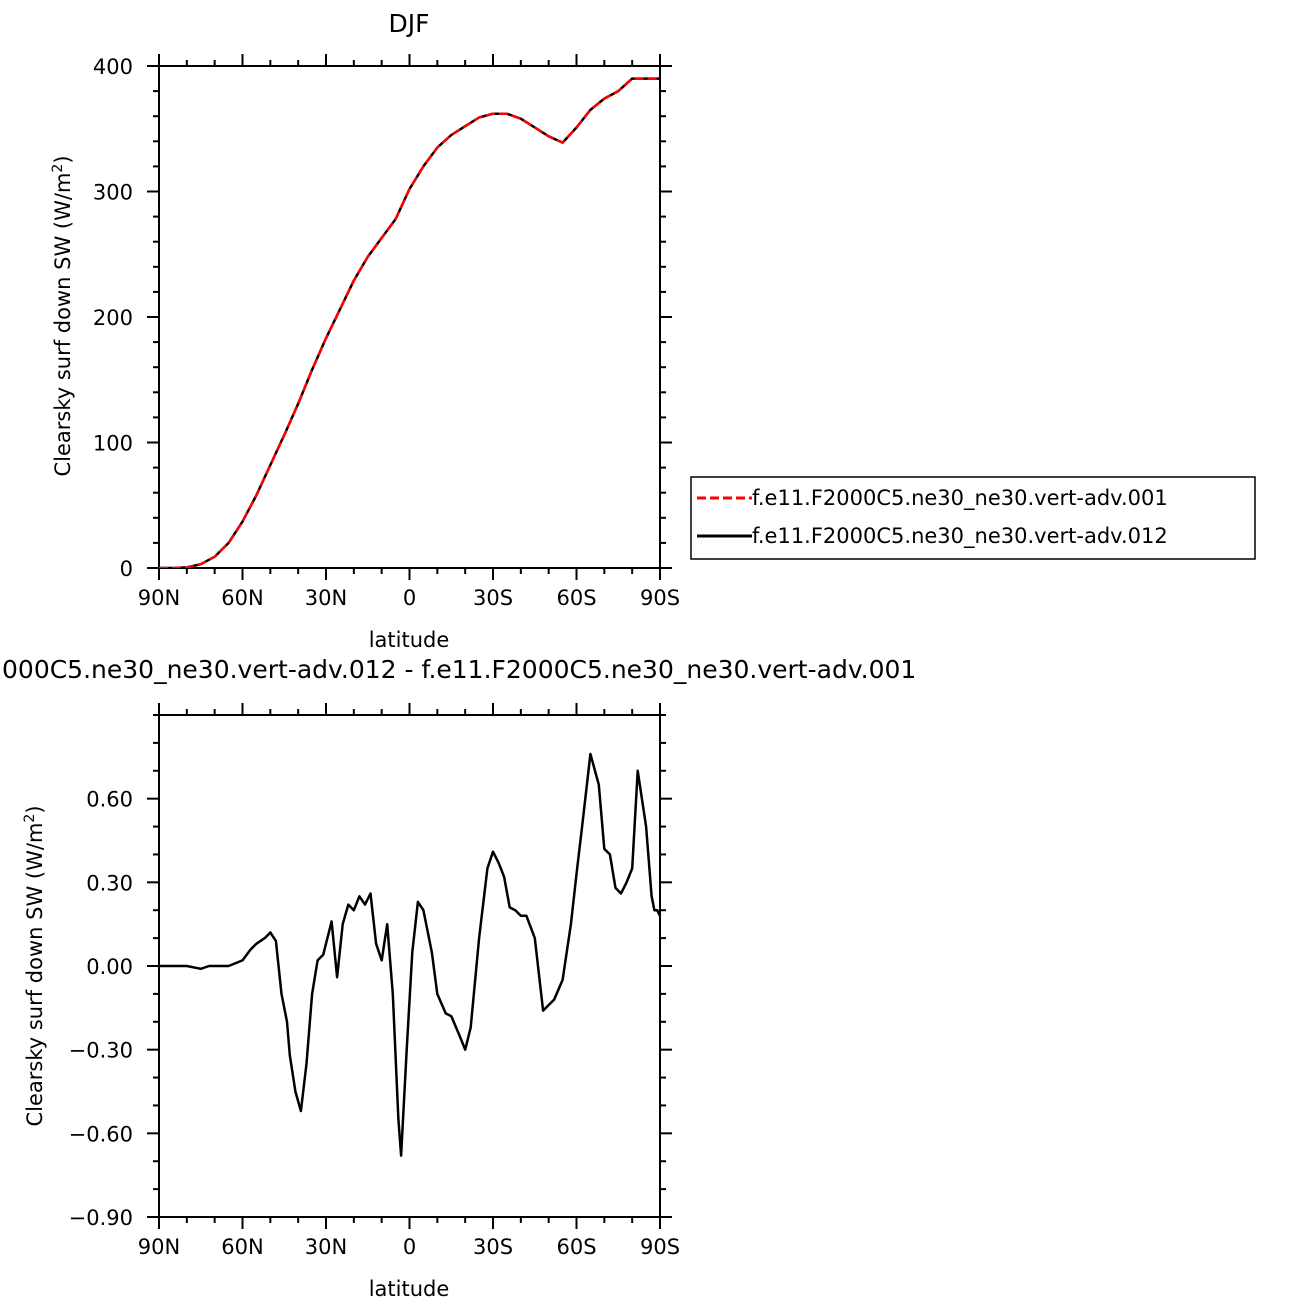 This screenshot has height=1308, width=1305. I want to click on top-x-tick-label: 30N, so click(326, 598).